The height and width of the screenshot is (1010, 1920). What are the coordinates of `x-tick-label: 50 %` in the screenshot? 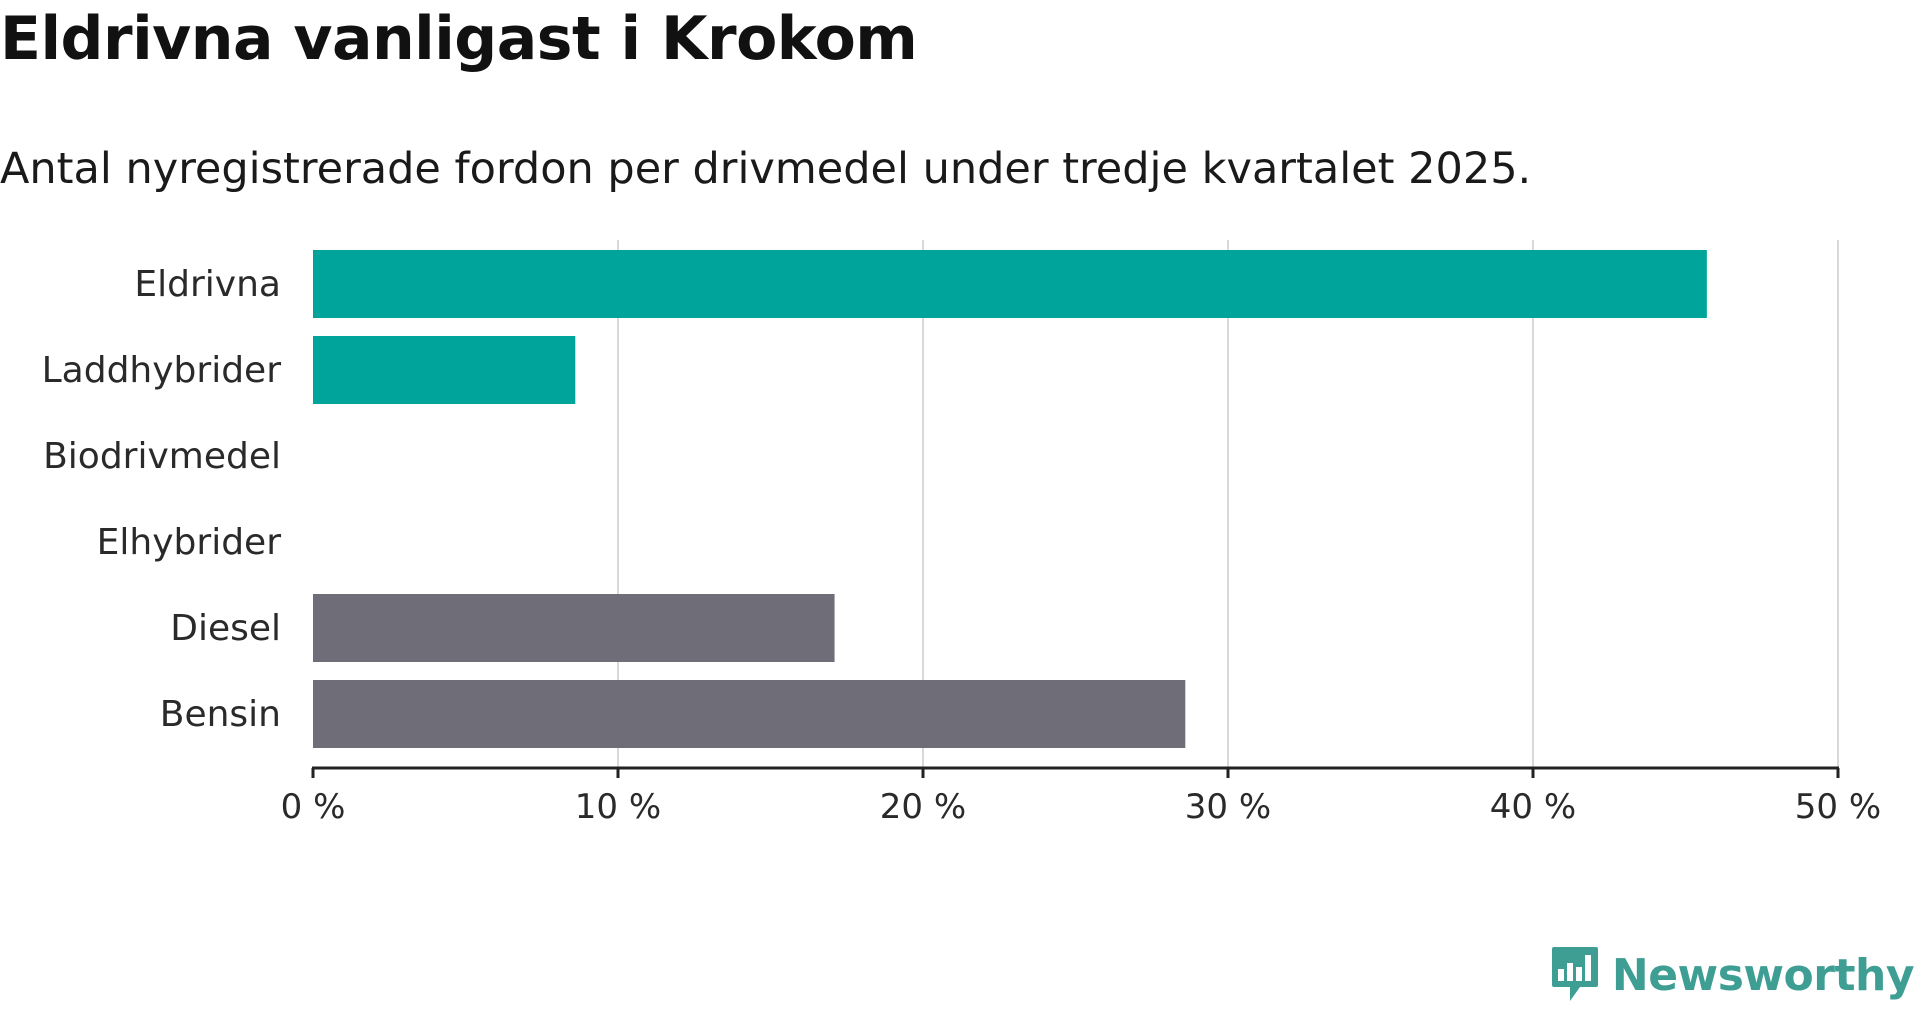 It's located at (1838, 807).